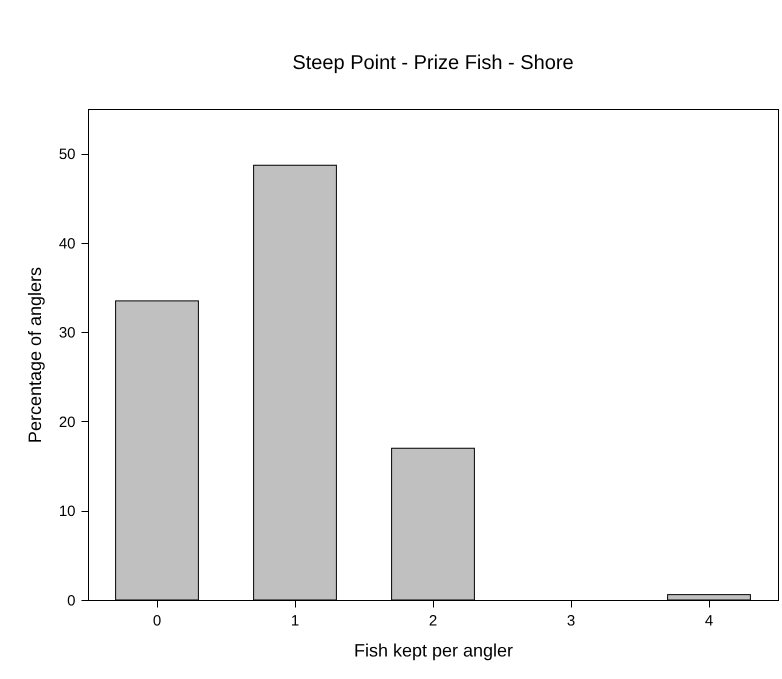  I want to click on x-tick-label: 0, so click(157, 621).